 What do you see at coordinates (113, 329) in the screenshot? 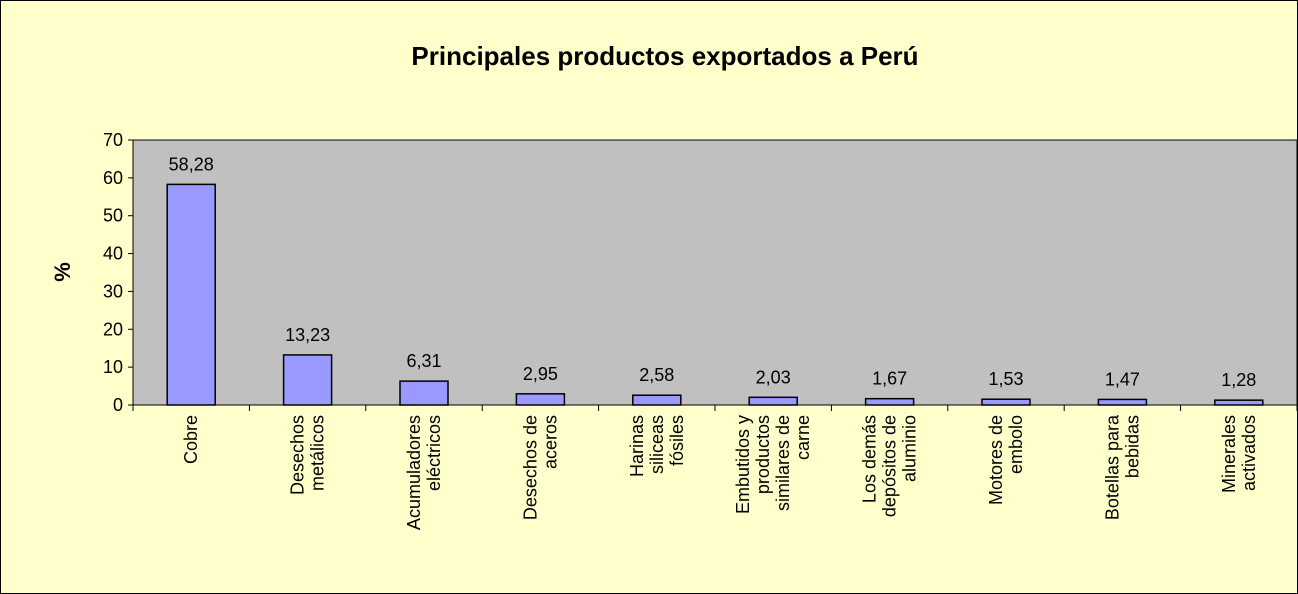
I see `y-tick-label: 20` at bounding box center [113, 329].